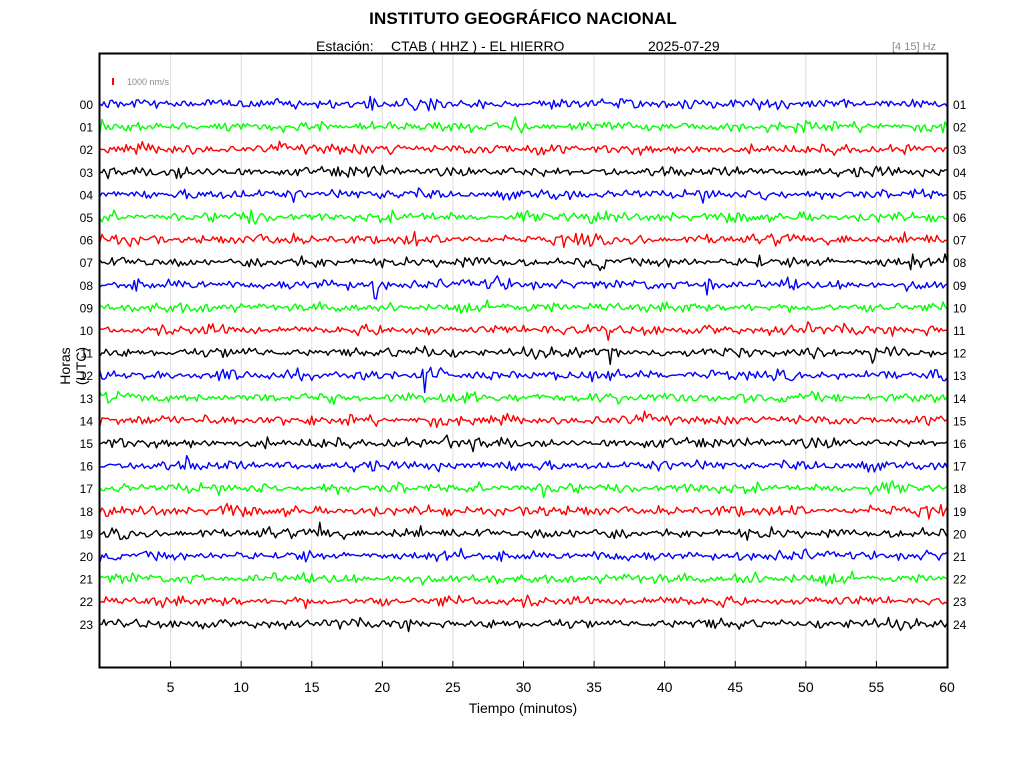  Describe the element at coordinates (87, 399) in the screenshot. I see `hour-label-left: 13` at that location.